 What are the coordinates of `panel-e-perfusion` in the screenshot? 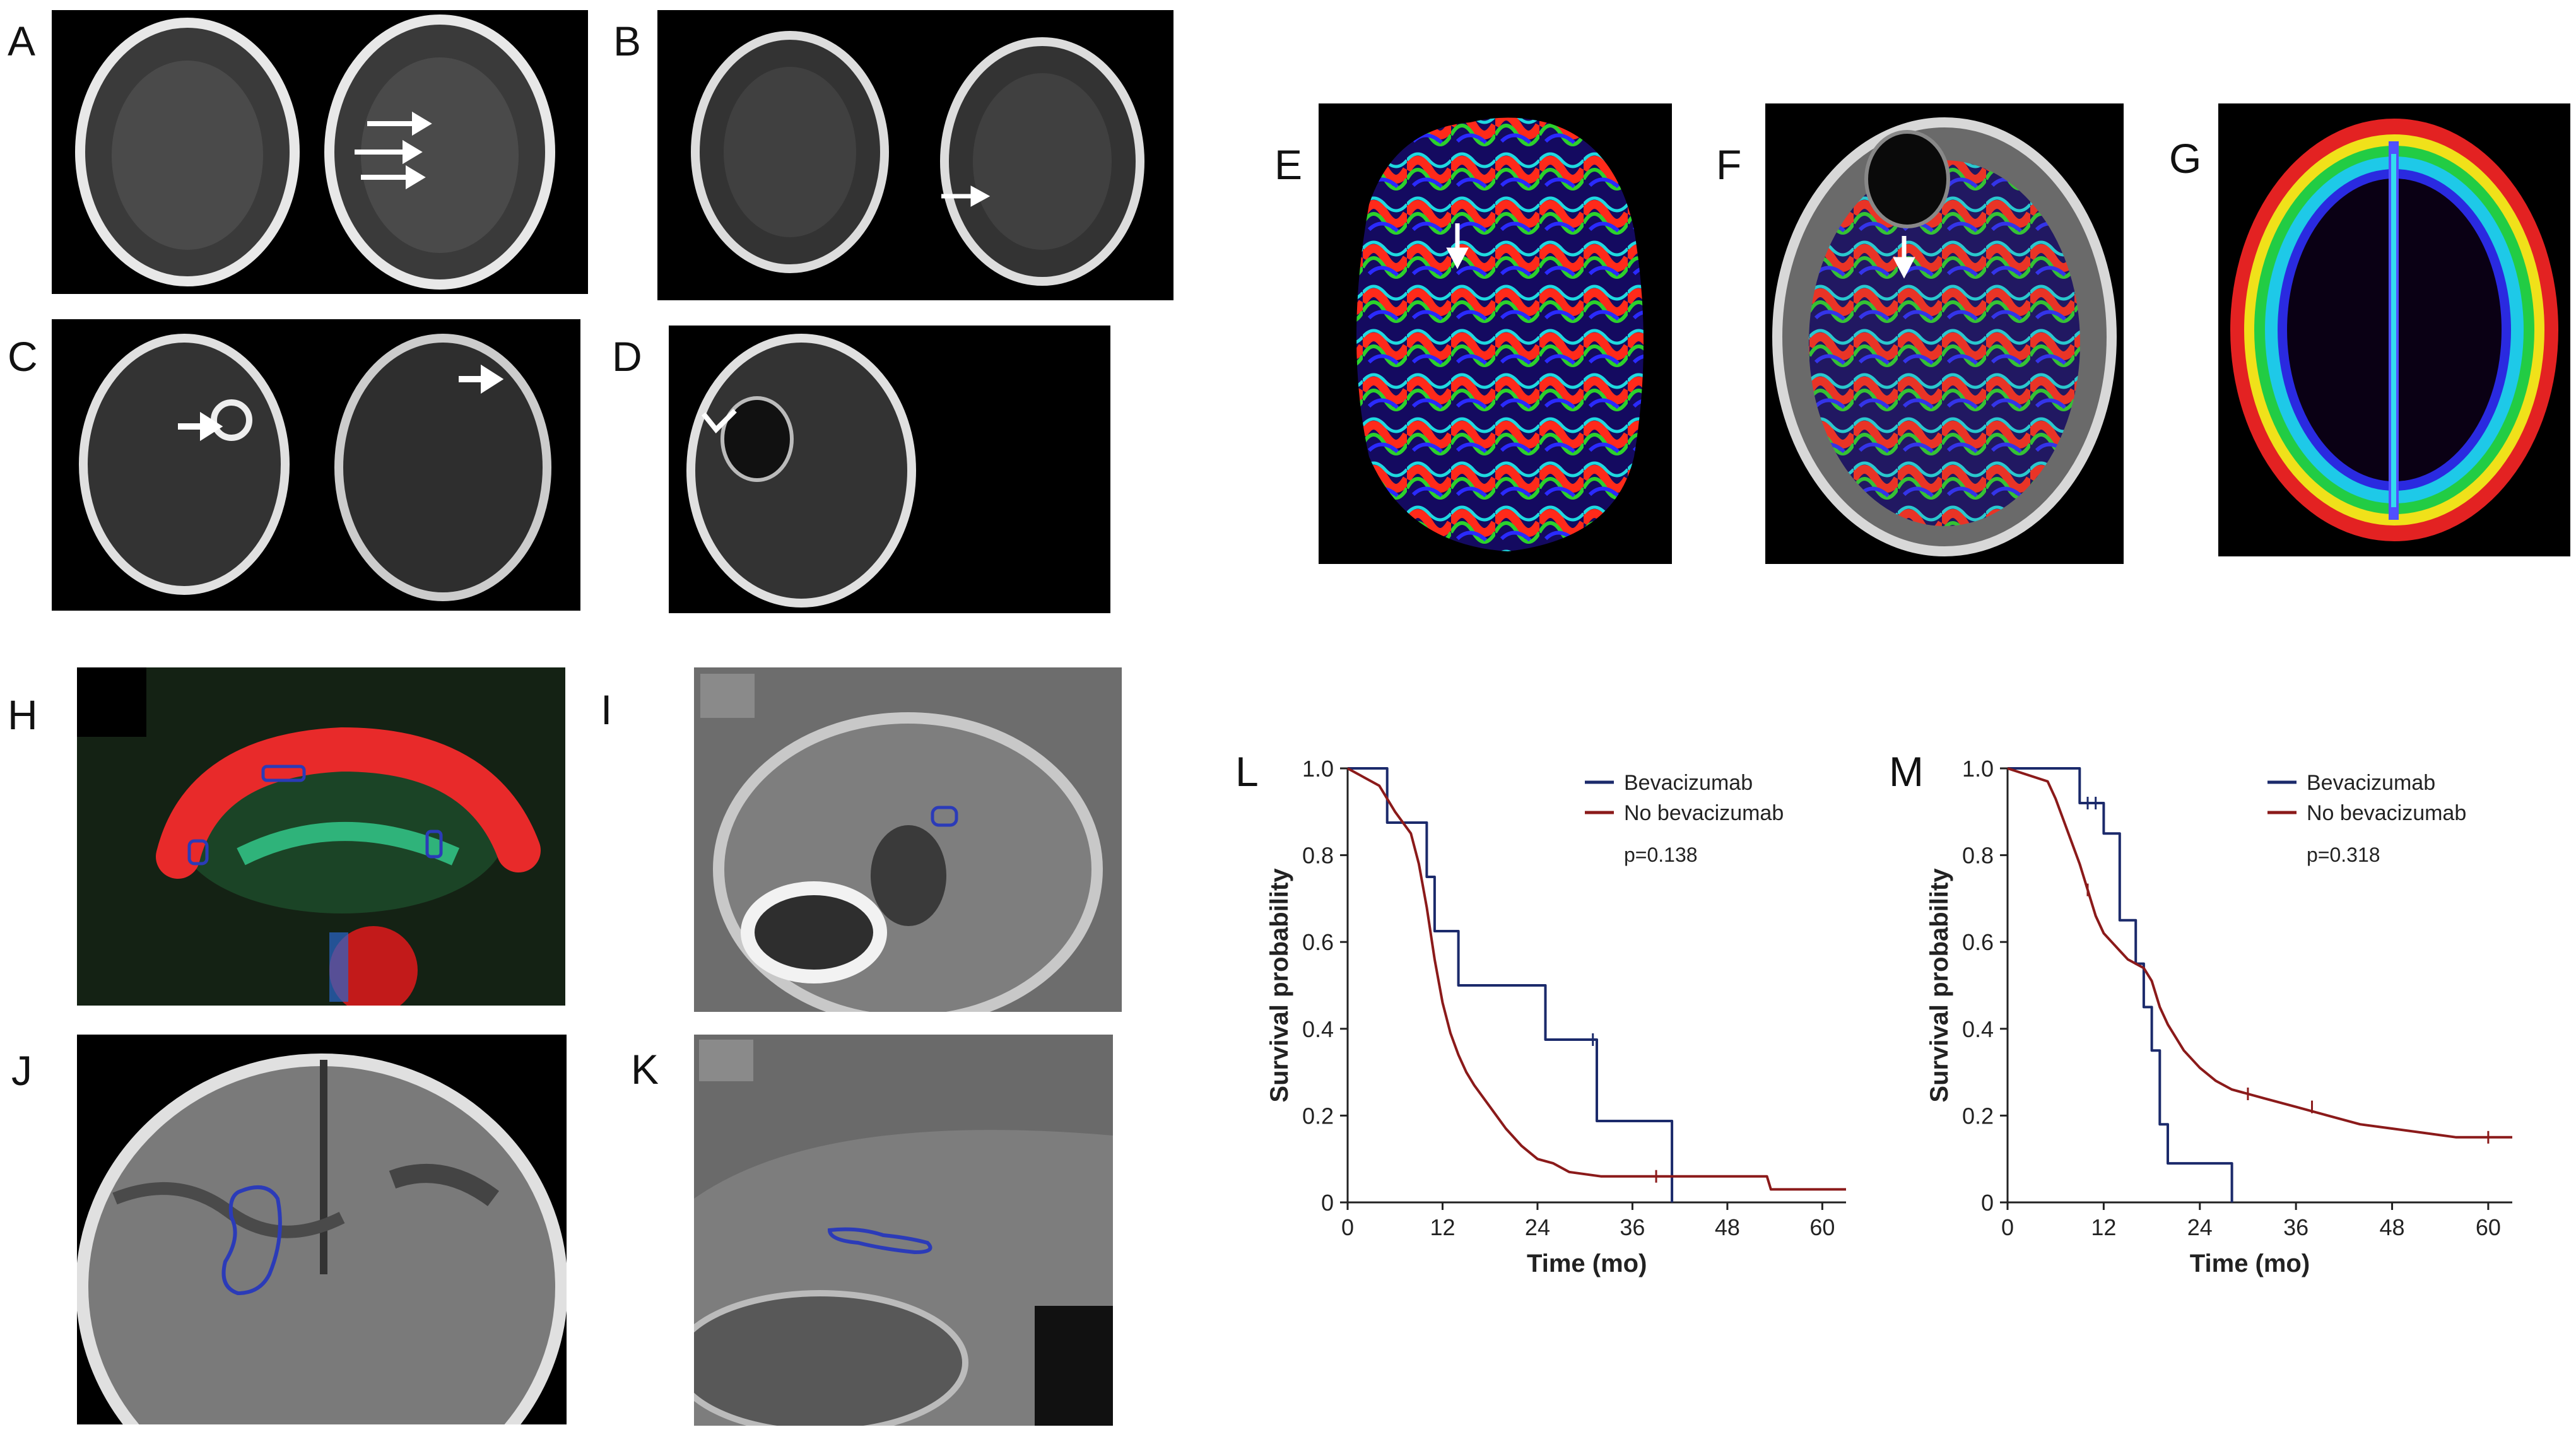 It's located at (1495, 333).